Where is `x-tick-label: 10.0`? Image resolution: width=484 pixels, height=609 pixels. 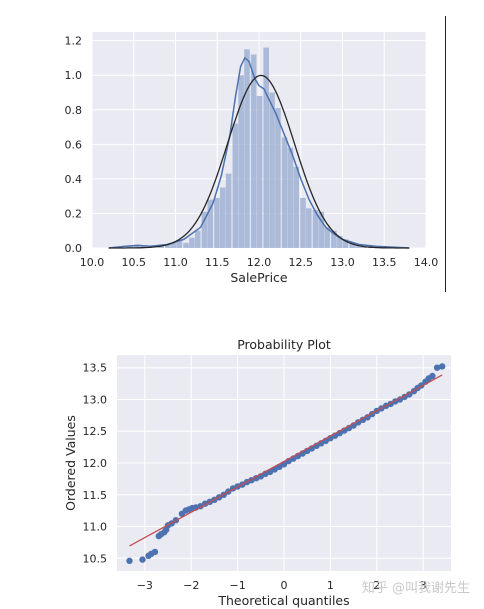
x-tick-label: 10.0 is located at coordinates (92, 262).